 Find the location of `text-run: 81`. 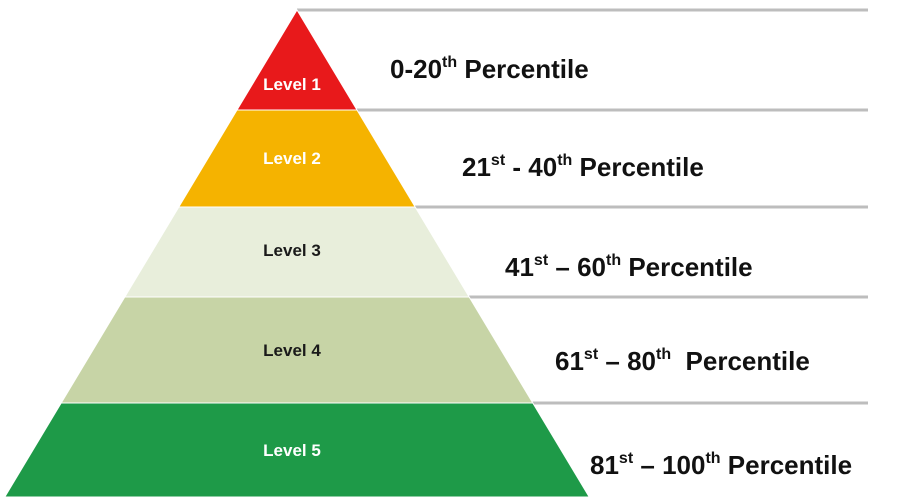

text-run: 81 is located at coordinates (604, 465).